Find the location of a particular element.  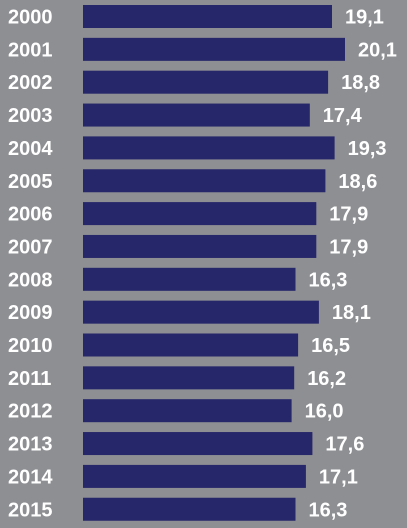

year-label-2001: 2001 is located at coordinates (30, 50).